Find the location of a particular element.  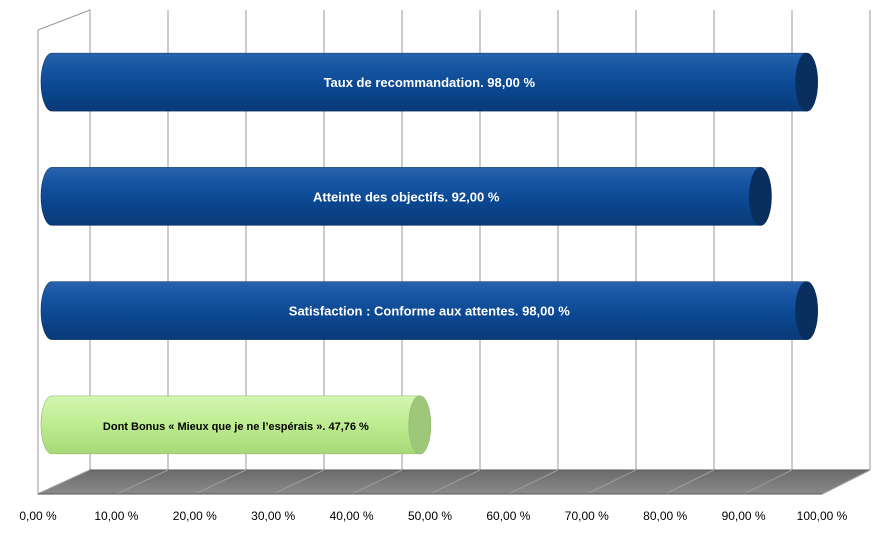

x-tick-label: 80,00 % is located at coordinates (665, 516).